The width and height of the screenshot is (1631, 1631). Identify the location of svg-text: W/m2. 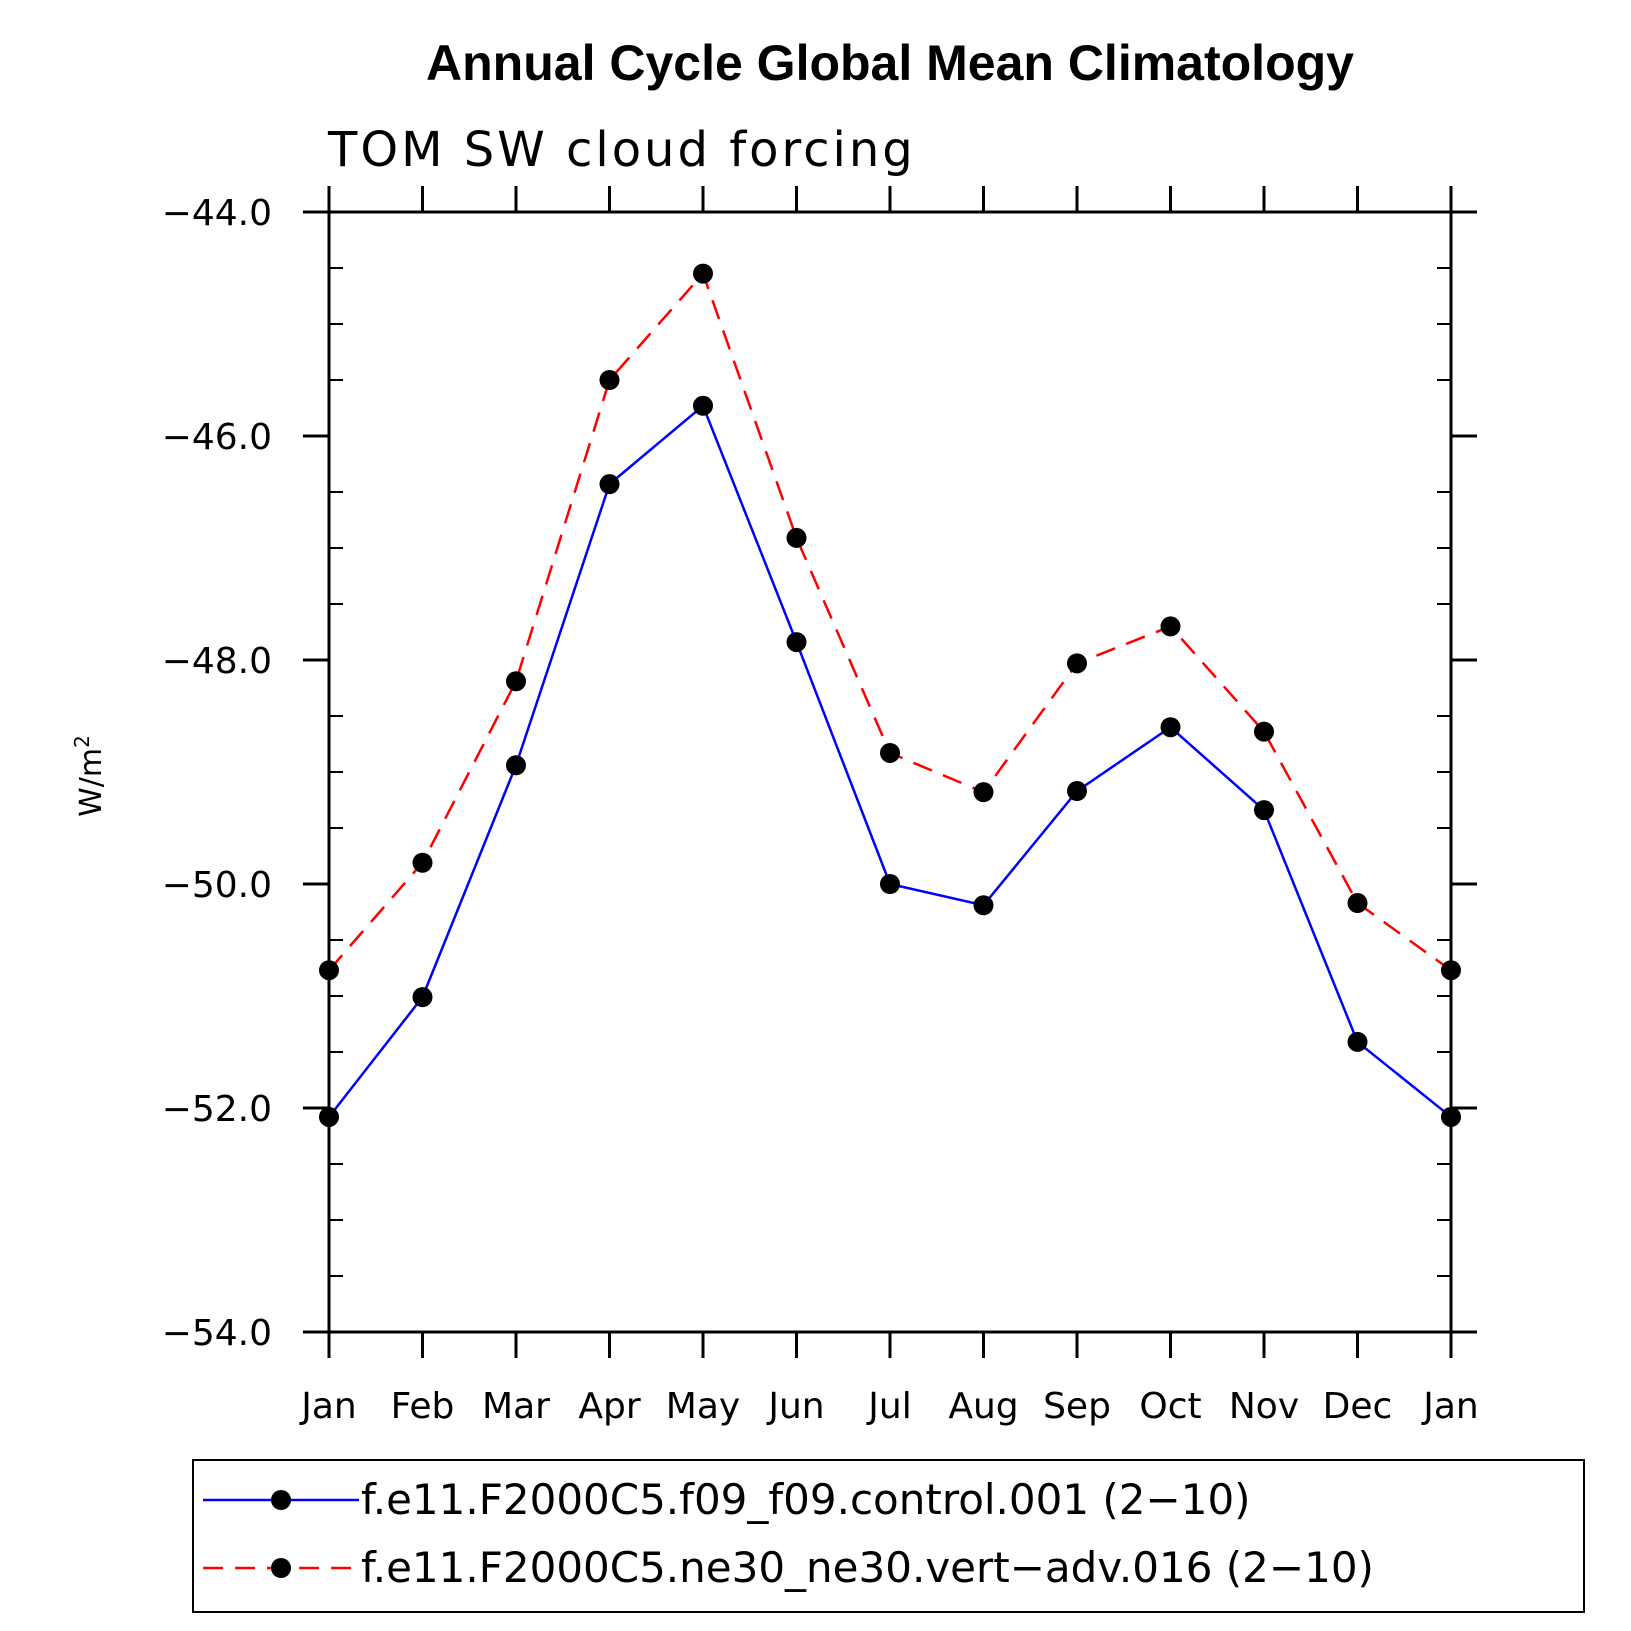
(89, 776).